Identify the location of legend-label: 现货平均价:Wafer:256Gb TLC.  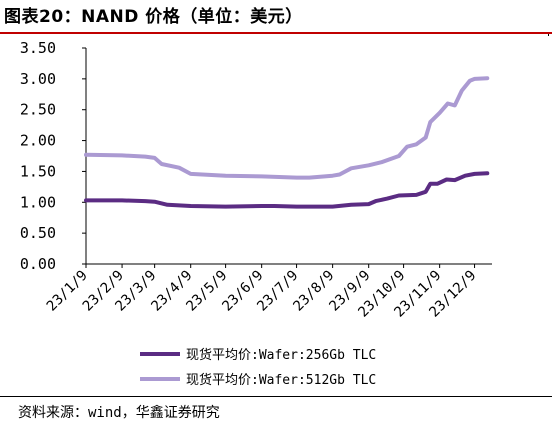
(281, 355).